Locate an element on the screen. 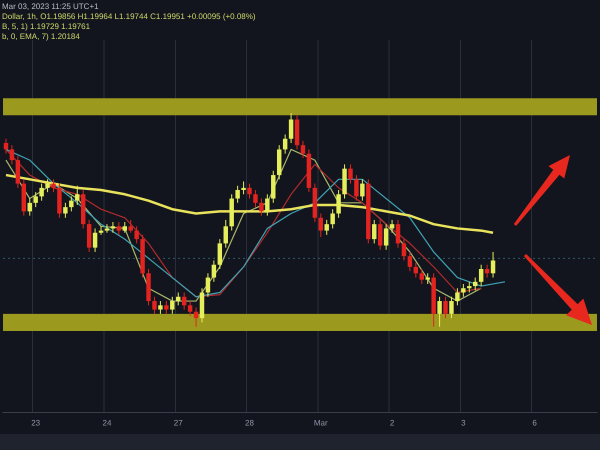 This screenshot has width=600, height=450. text: Dollar, 1h, O1.19856 H1.19964 L1.19744 C1.19951 +0.00095 (+0.08%) is located at coordinates (129, 17).